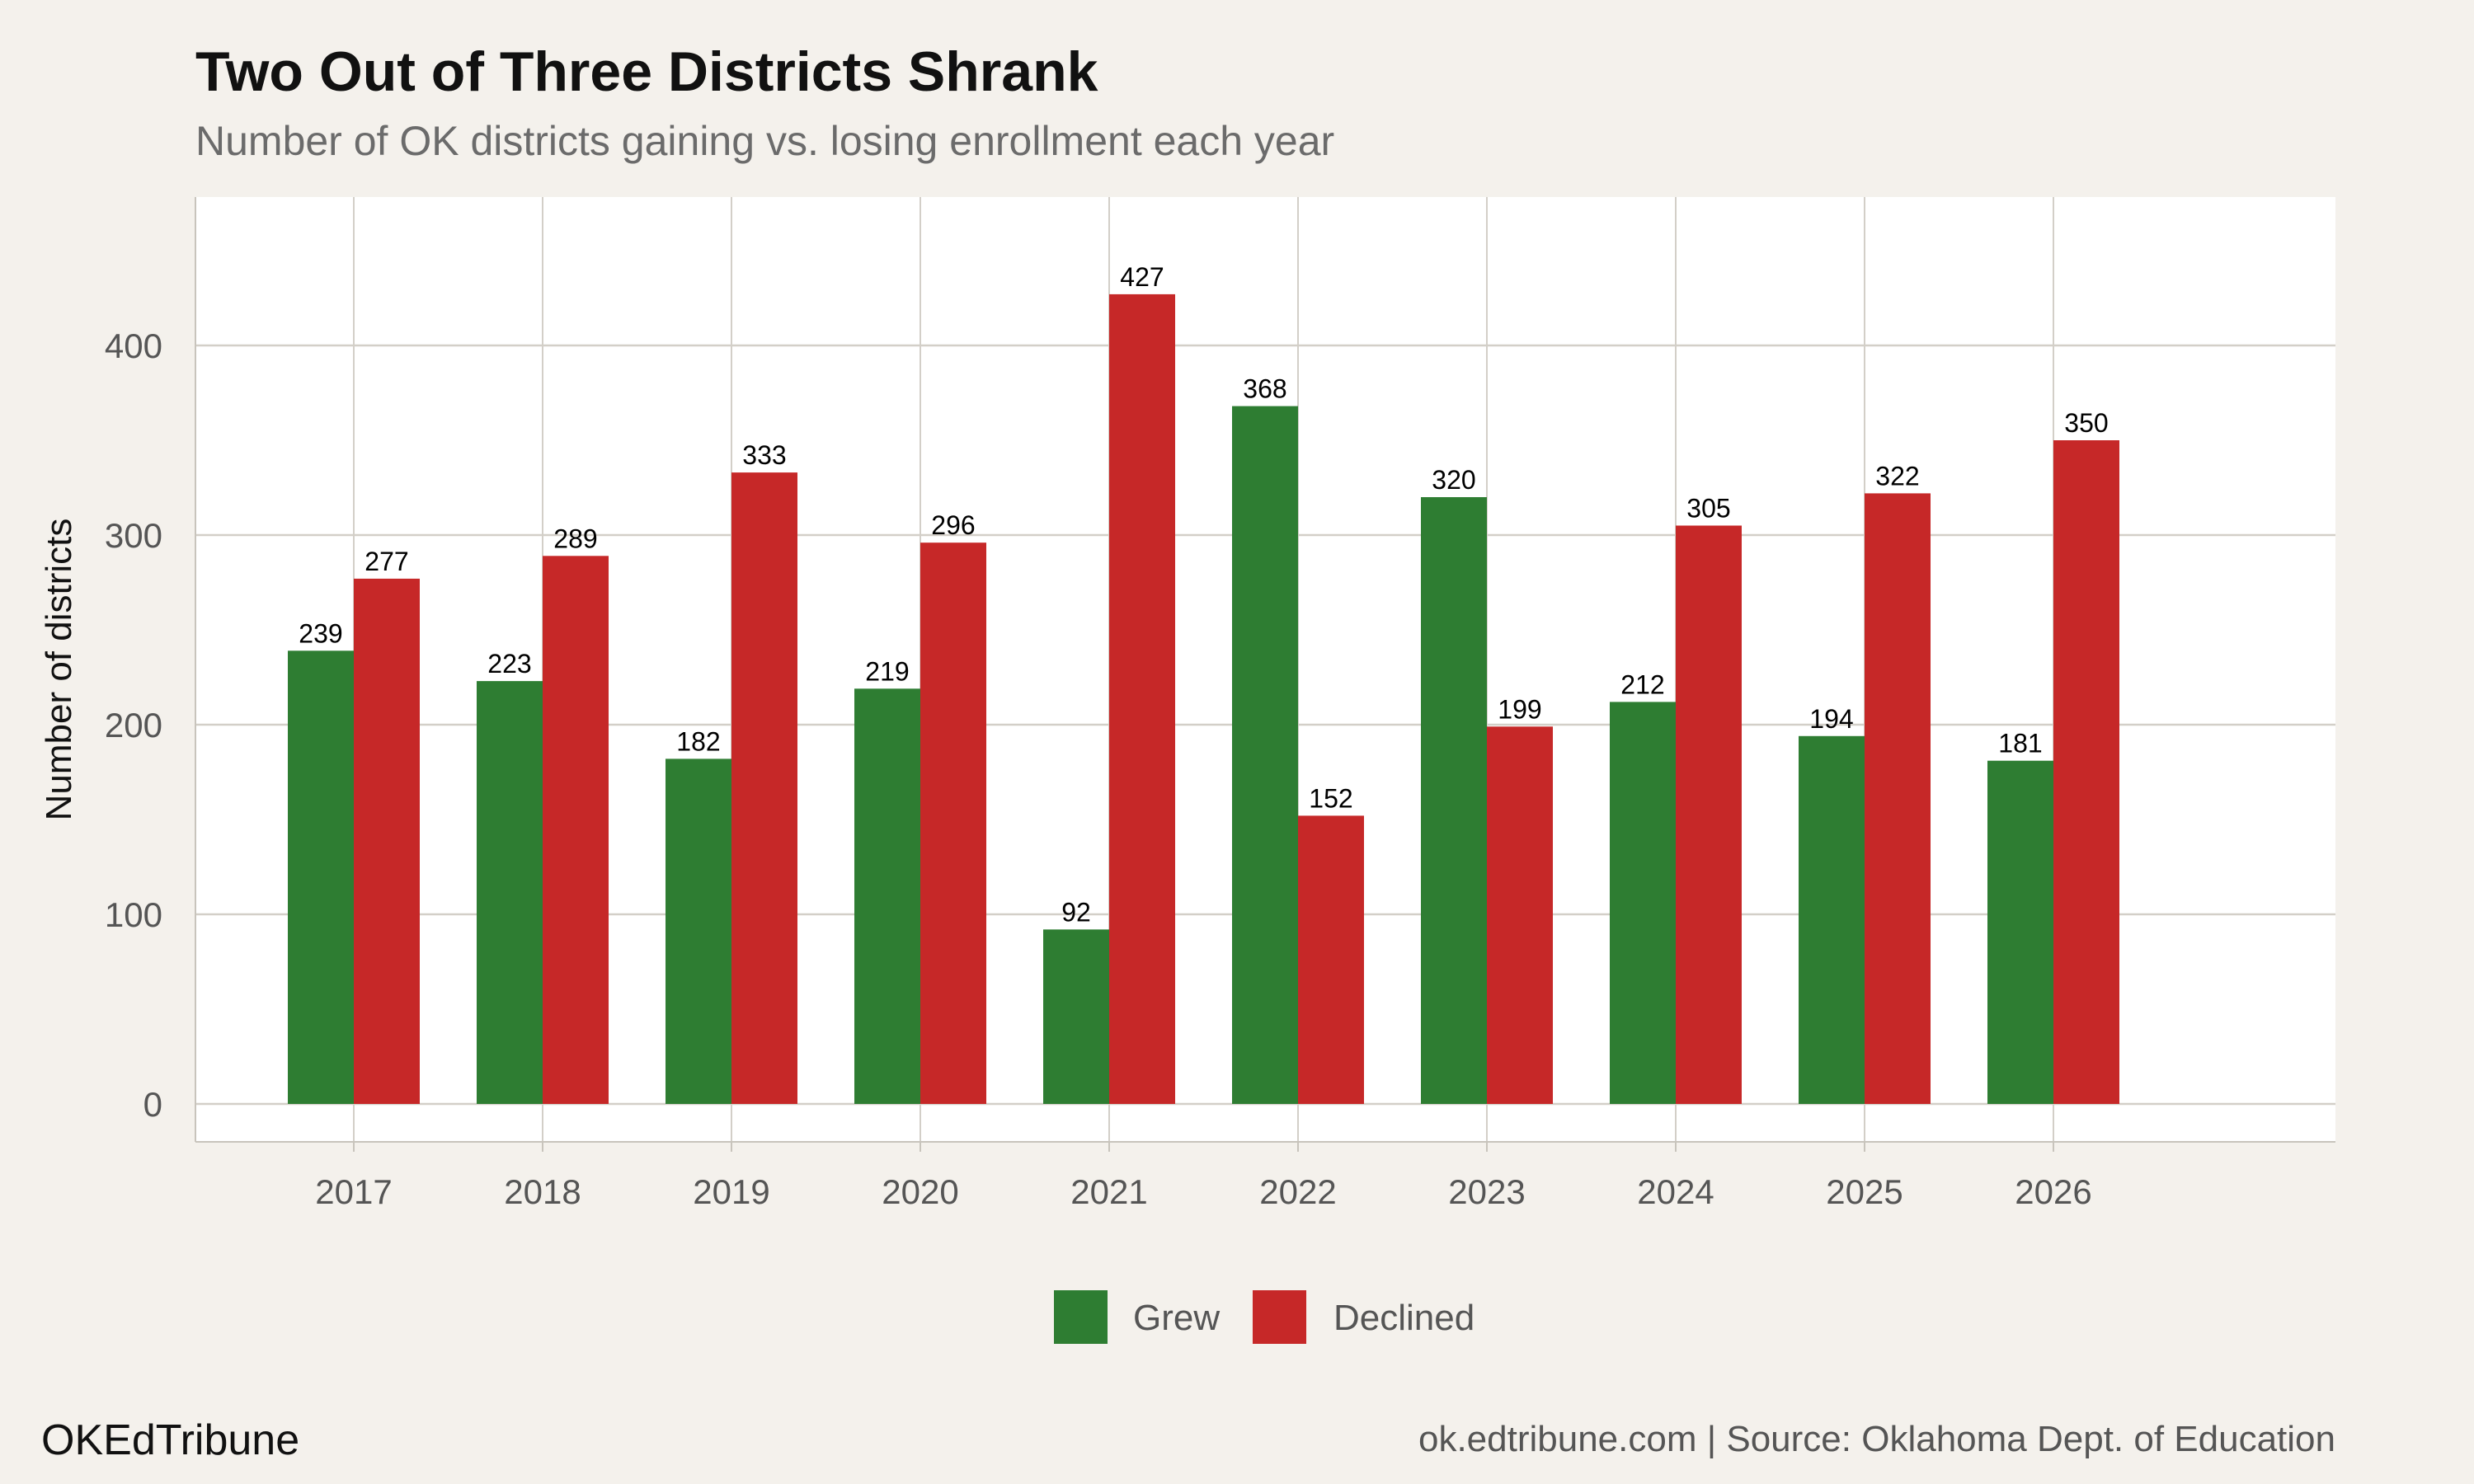 This screenshot has width=2474, height=1484. Describe the element at coordinates (698, 931) in the screenshot. I see `bar-grew-2019` at that location.